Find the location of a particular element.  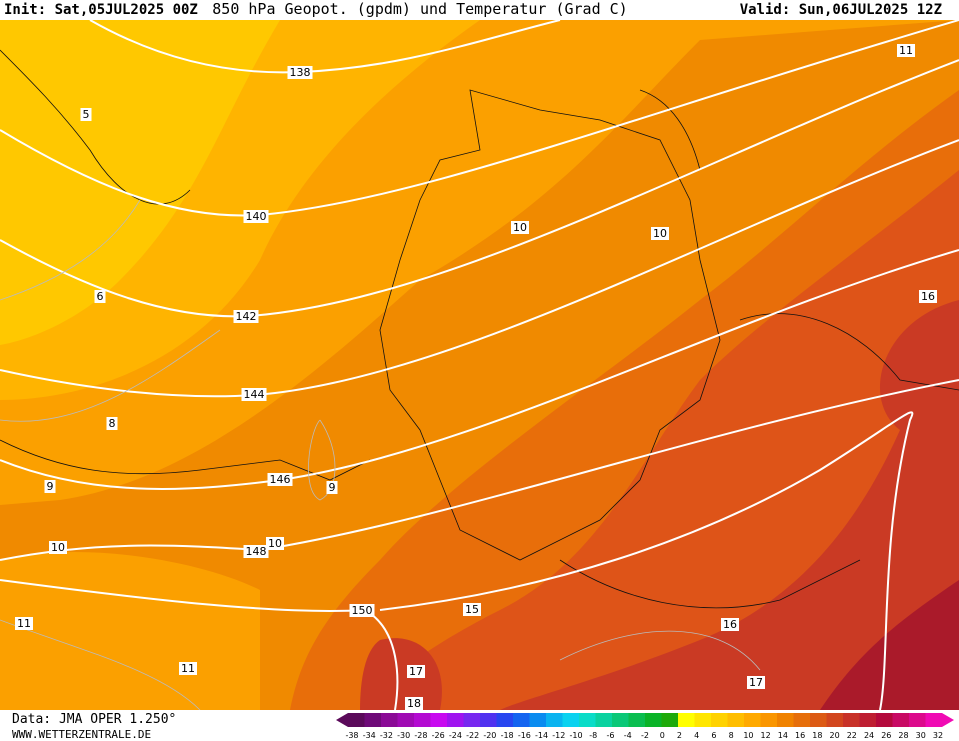

temperature-label: 16 is located at coordinates (928, 296).